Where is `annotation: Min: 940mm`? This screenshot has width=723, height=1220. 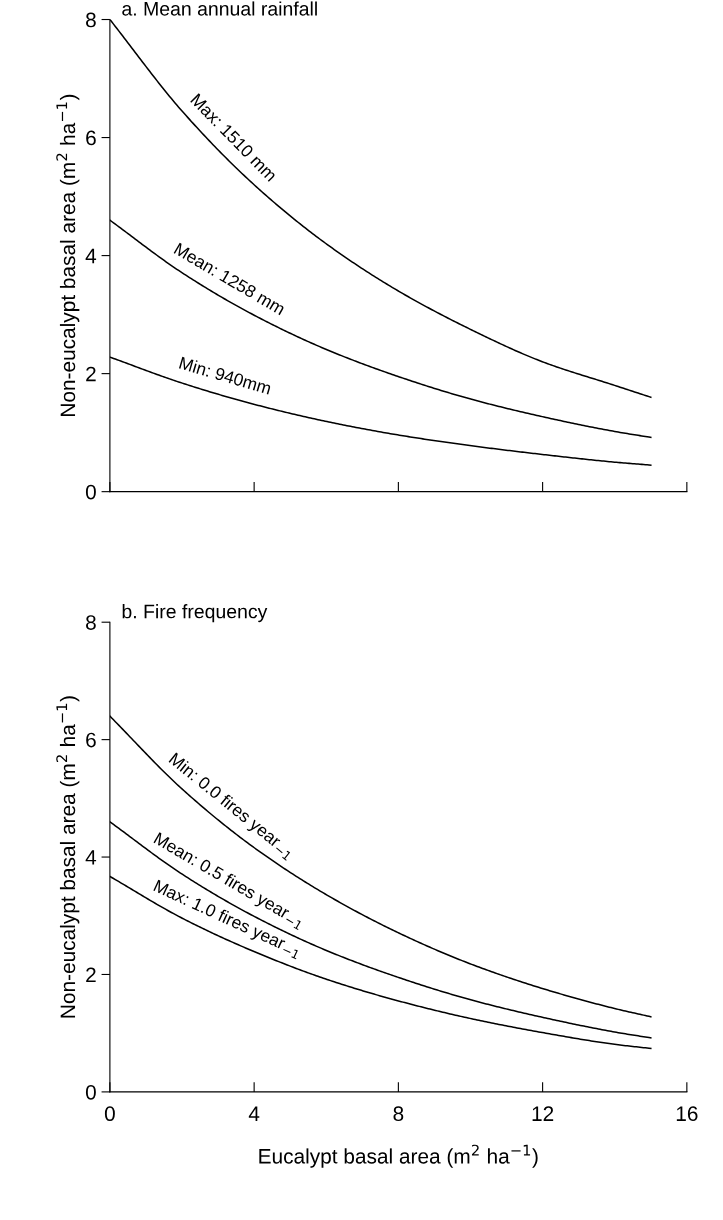
annotation: Min: 940mm is located at coordinates (225, 375).